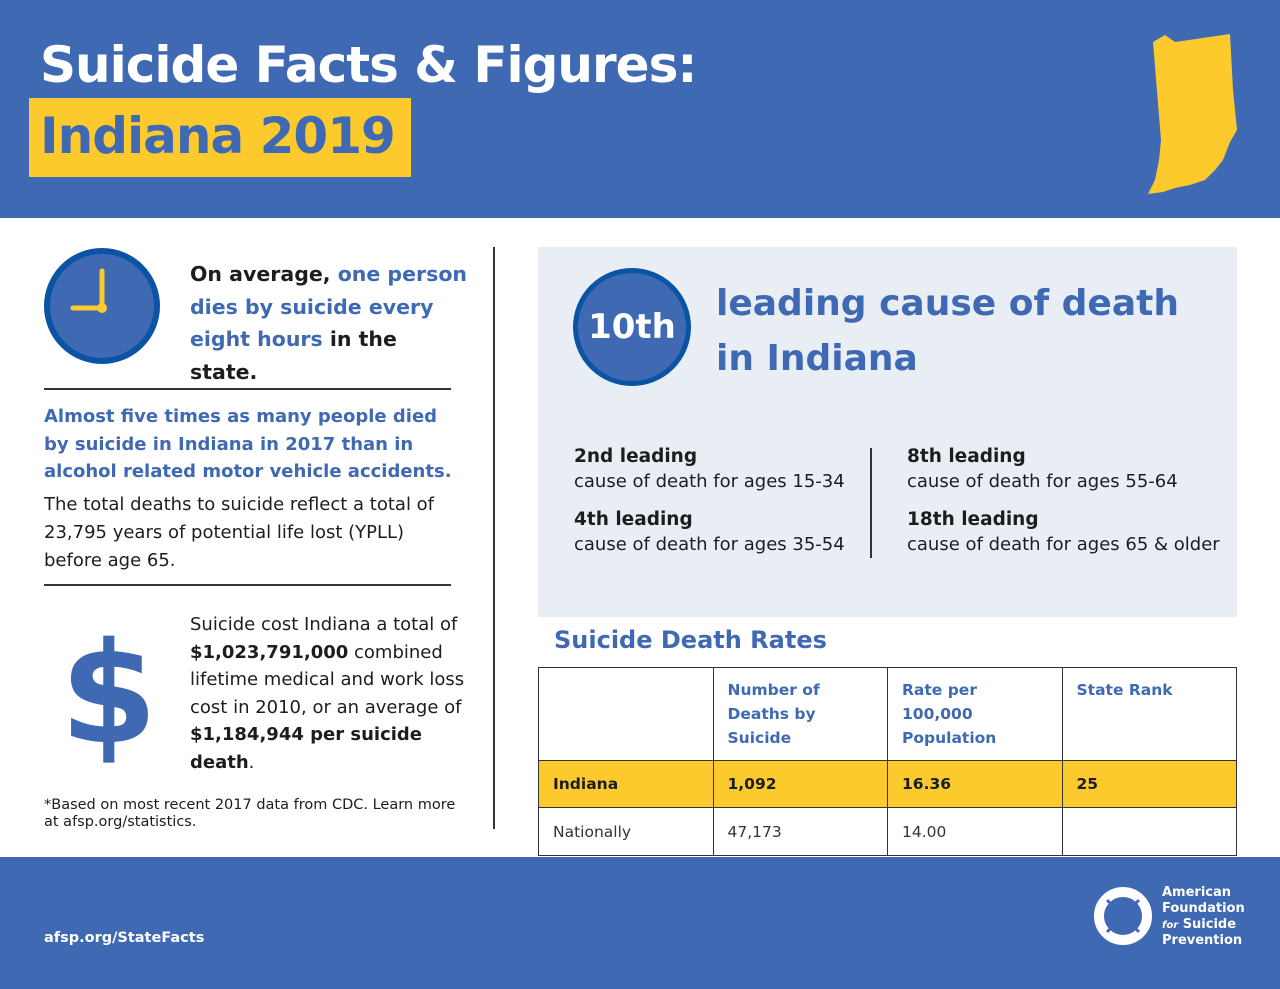 Image resolution: width=1280 pixels, height=989 pixels. What do you see at coordinates (626, 831) in the screenshot?
I see `table-cell: Nationally` at bounding box center [626, 831].